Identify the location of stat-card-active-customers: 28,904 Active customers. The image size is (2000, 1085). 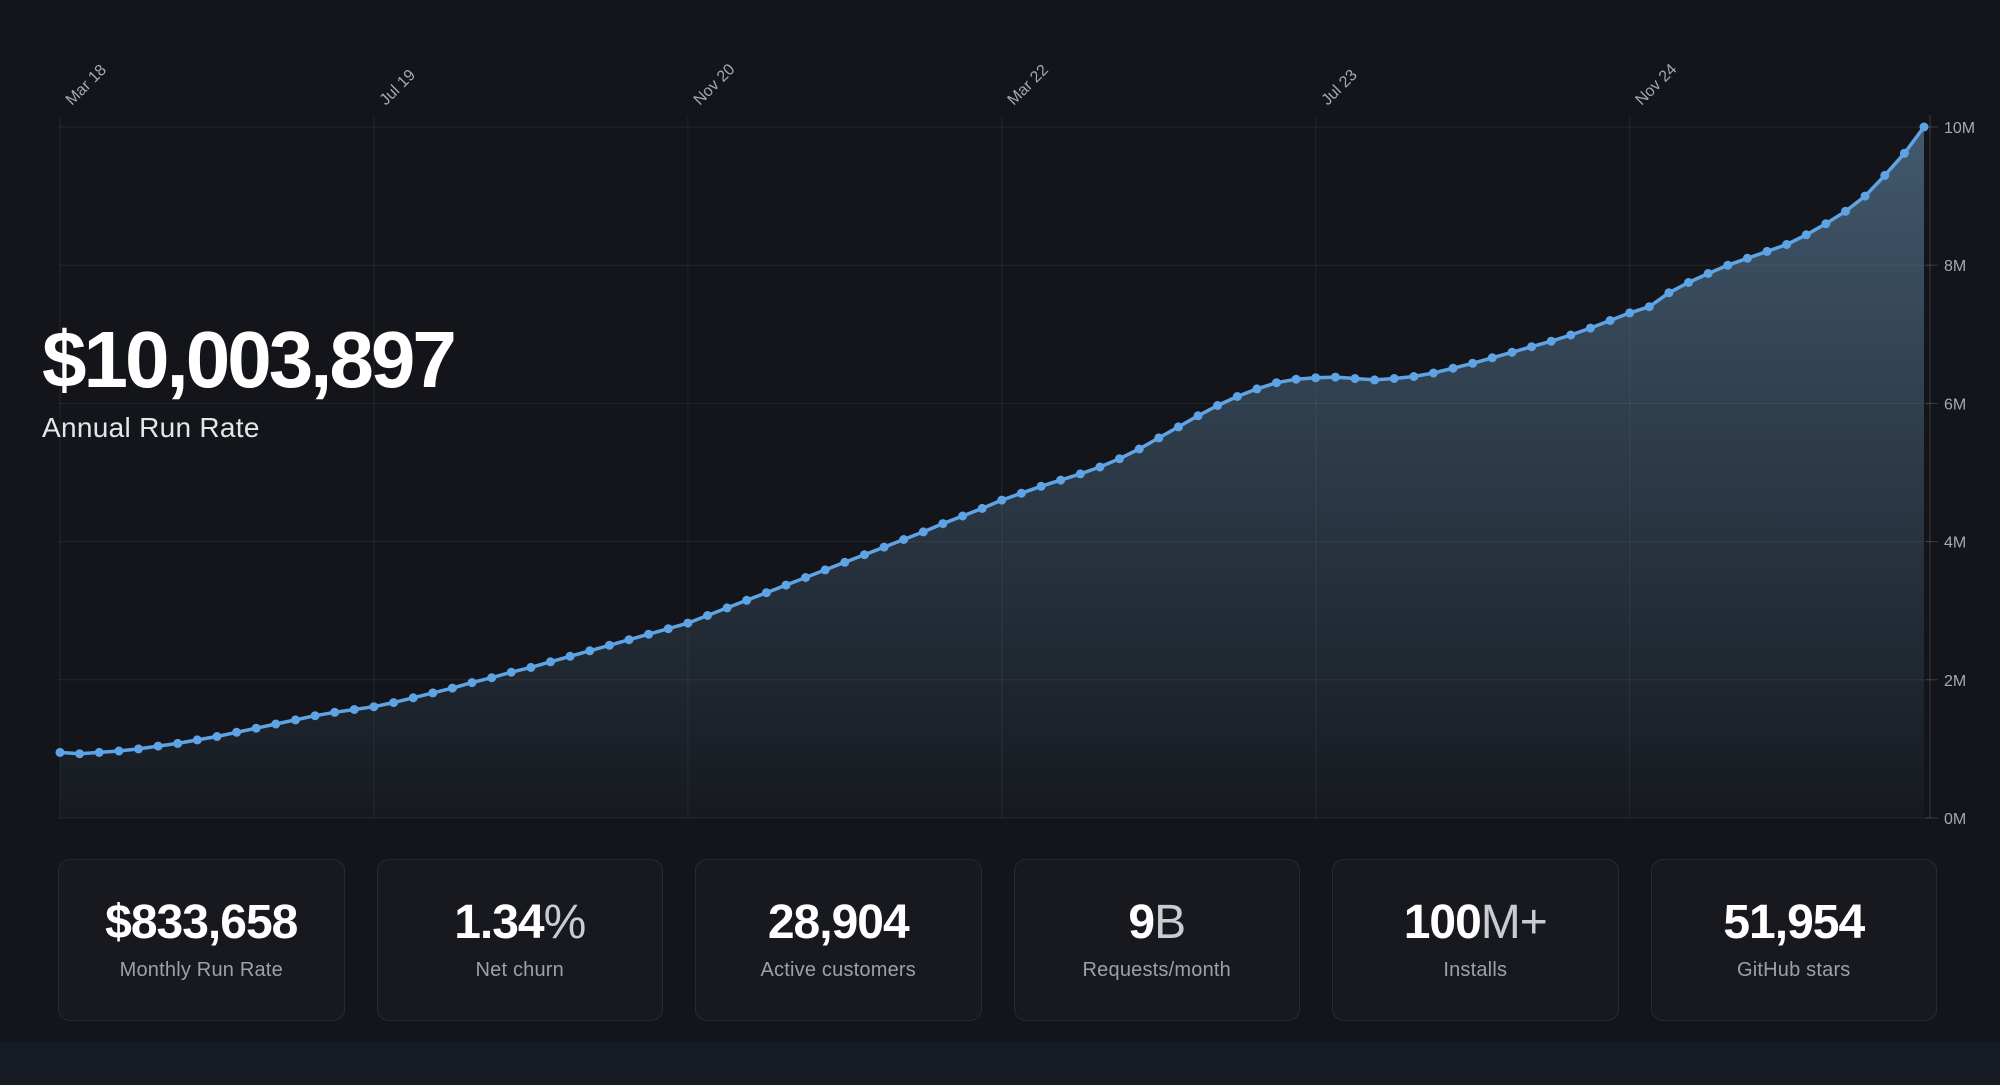
(838, 940).